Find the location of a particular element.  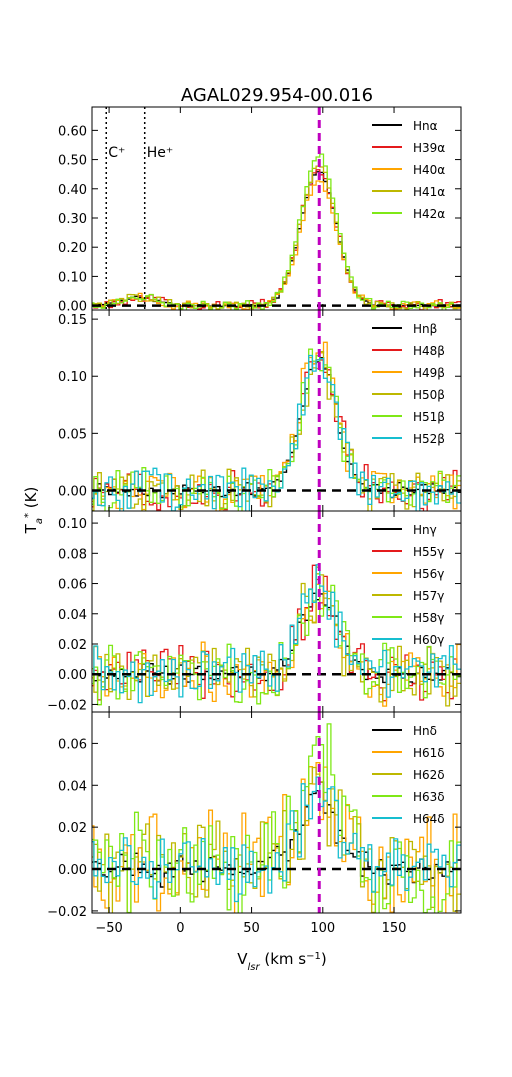

legend-label-delta-0: Hnδ is located at coordinates (425, 731).